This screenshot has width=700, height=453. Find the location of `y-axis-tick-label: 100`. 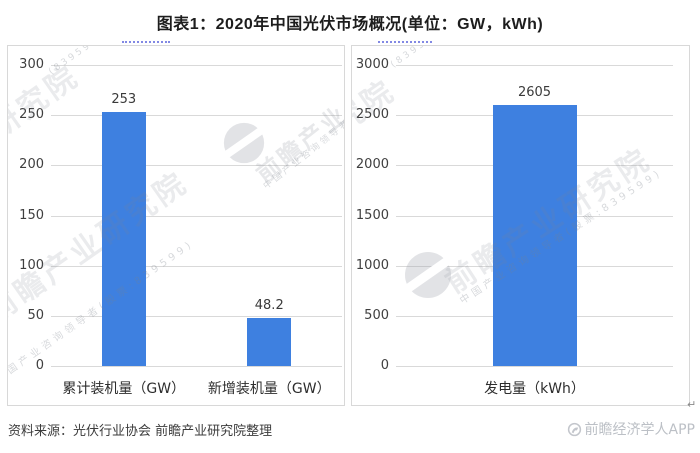

y-axis-tick-label: 100 is located at coordinates (31, 265).